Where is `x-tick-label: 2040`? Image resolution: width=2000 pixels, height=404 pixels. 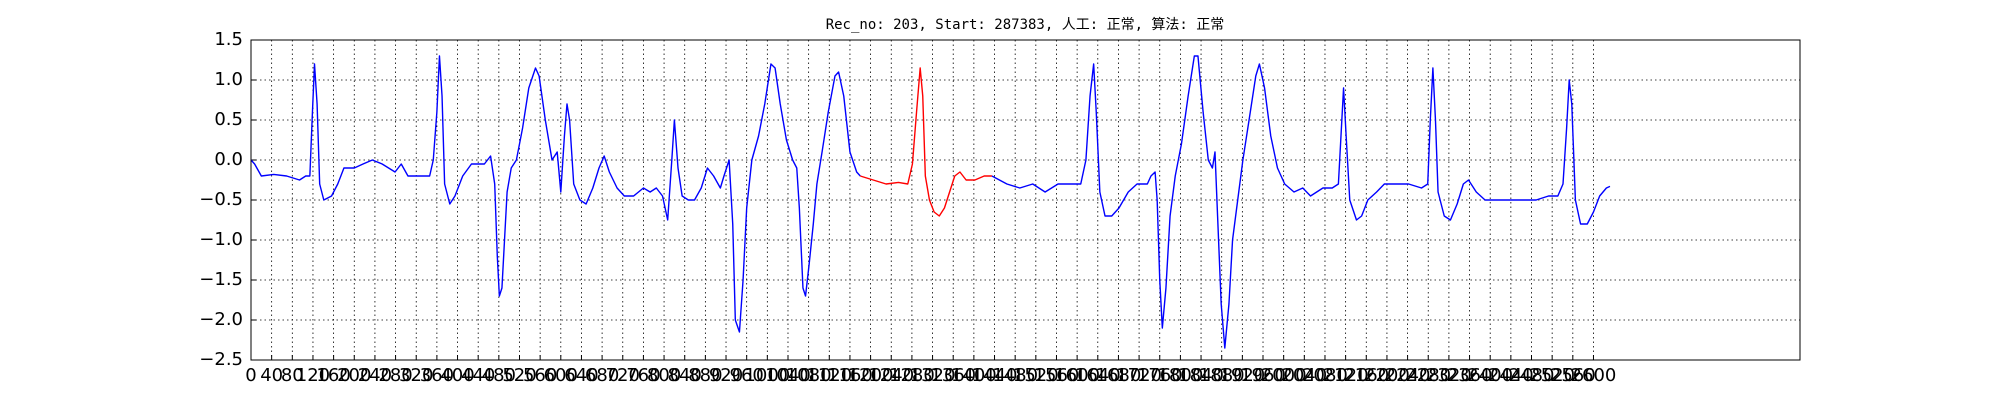
x-tick-label: 2040 is located at coordinates (1304, 375).